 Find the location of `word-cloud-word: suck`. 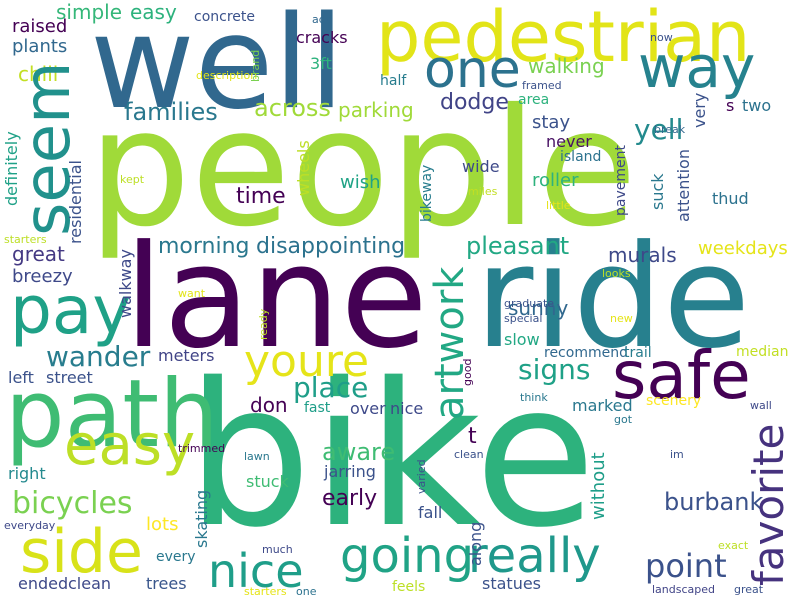

word-cloud-word: suck is located at coordinates (657, 191).